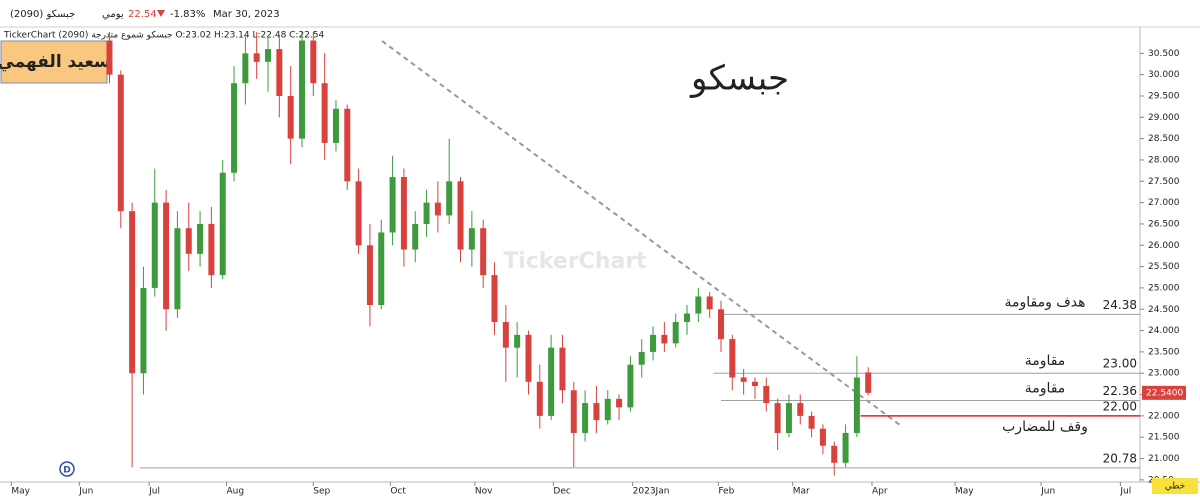 The width and height of the screenshot is (1200, 497). Describe the element at coordinates (1164, 331) in the screenshot. I see `y-tick-label: 24.000` at that location.